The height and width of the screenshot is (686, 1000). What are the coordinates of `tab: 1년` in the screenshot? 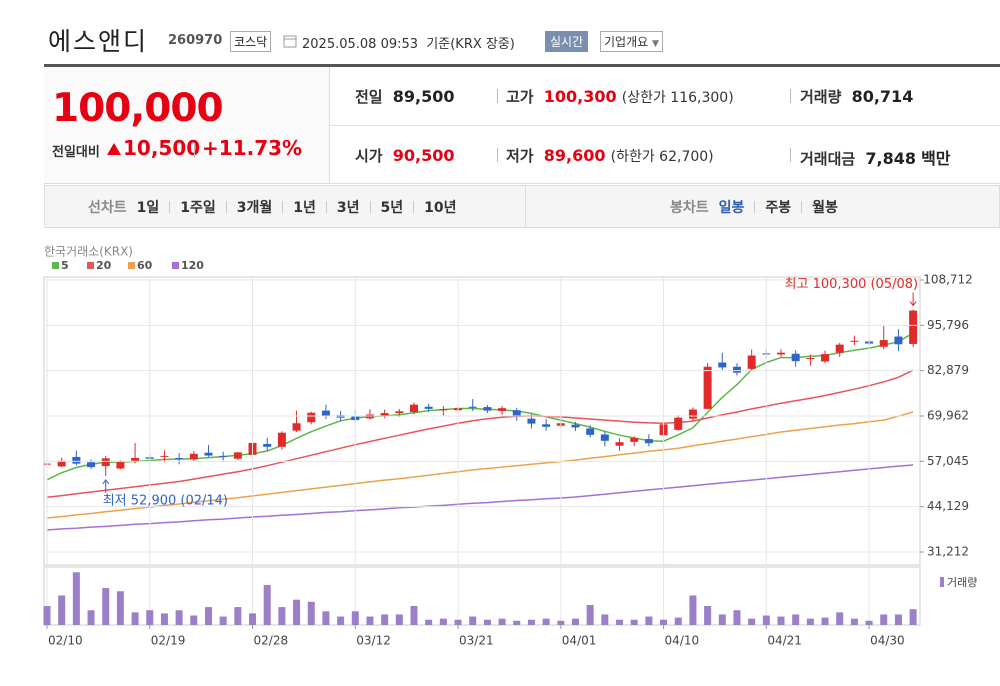 It's located at (304, 208).